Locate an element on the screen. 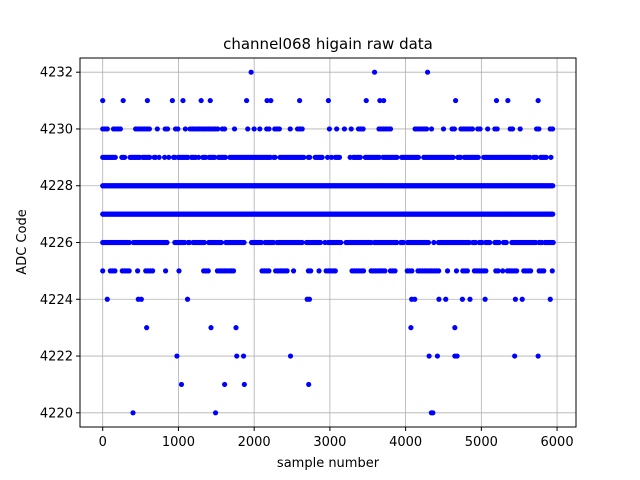 This screenshot has width=640, height=480. chart-title: channel068 higain raw data is located at coordinates (328, 44).